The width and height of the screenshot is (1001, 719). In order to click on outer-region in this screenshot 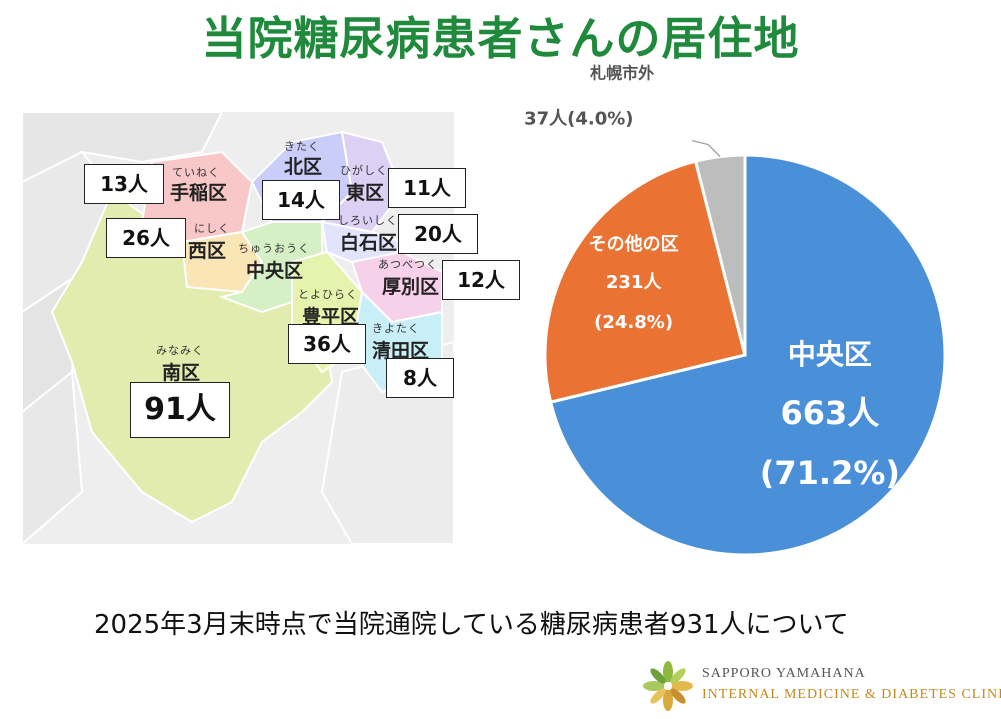, I will do `click(52, 458)`.